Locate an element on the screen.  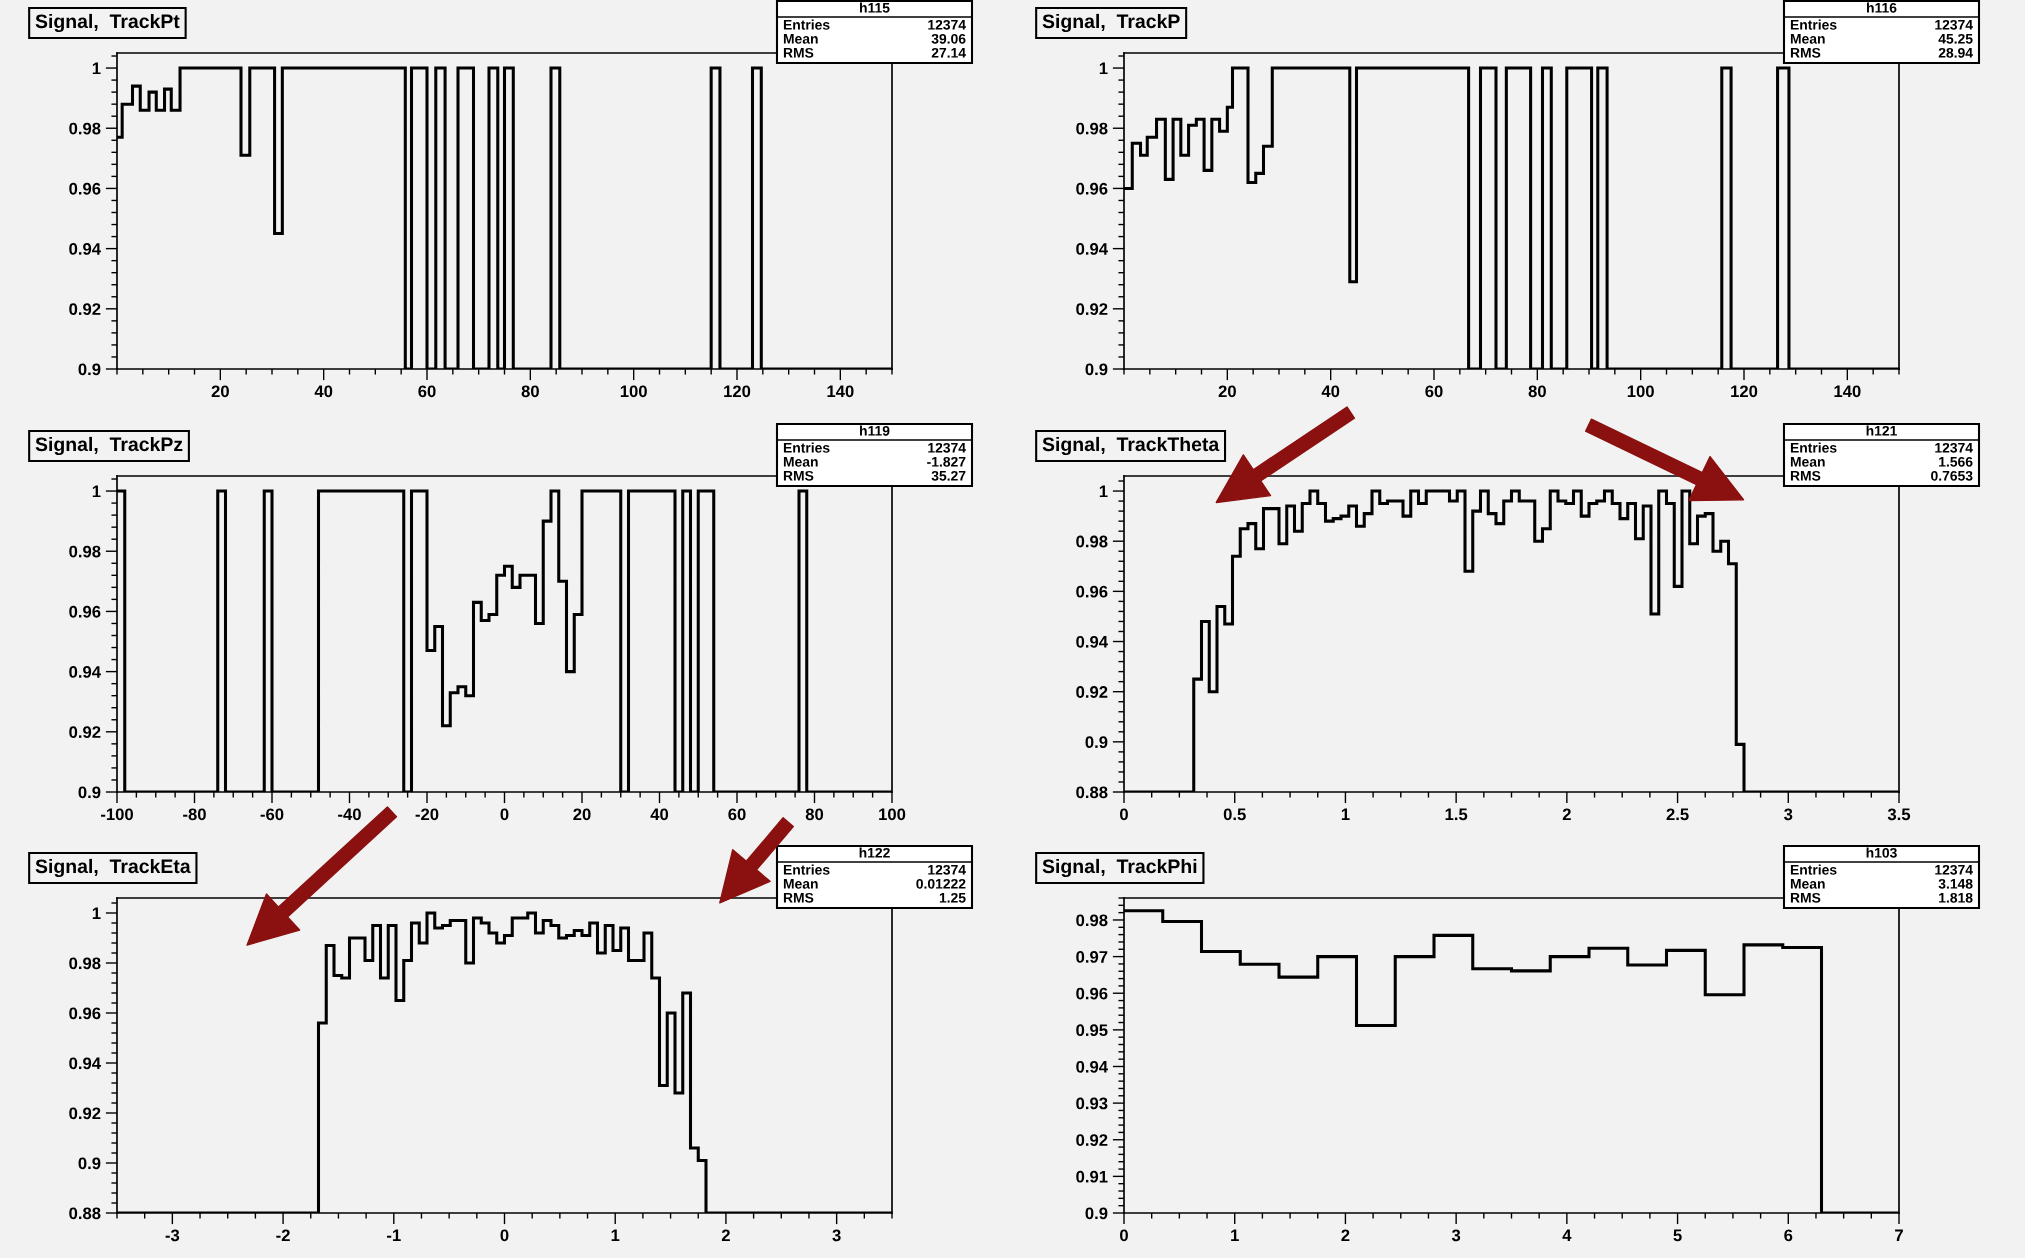
text: h121 is located at coordinates (1881, 430).